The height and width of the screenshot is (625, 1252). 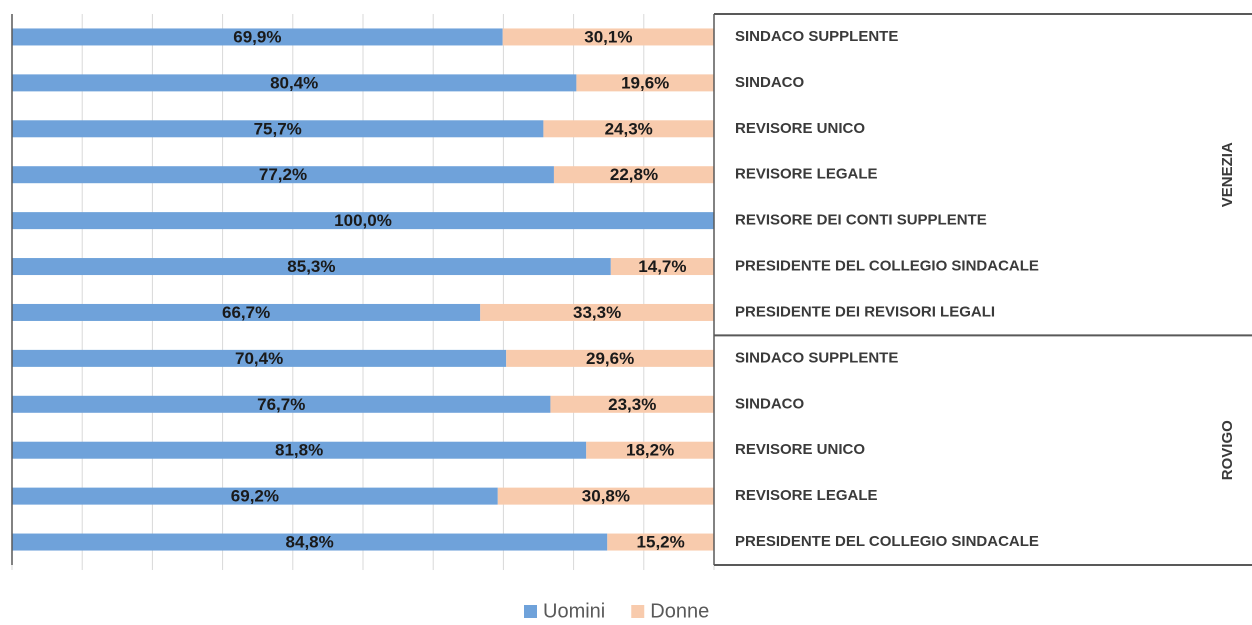 I want to click on value-label: 81,8%, so click(x=299, y=450).